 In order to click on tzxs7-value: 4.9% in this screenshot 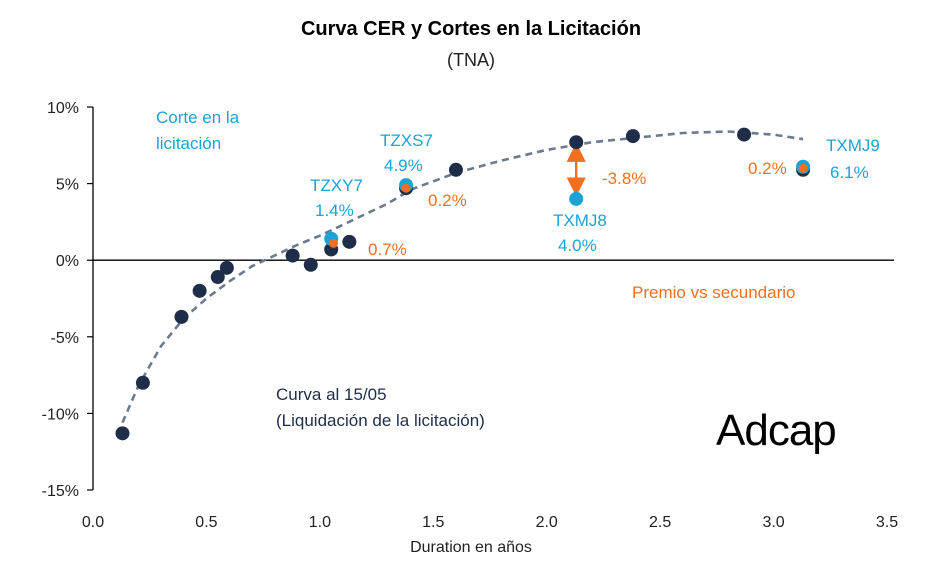, I will do `click(403, 165)`.